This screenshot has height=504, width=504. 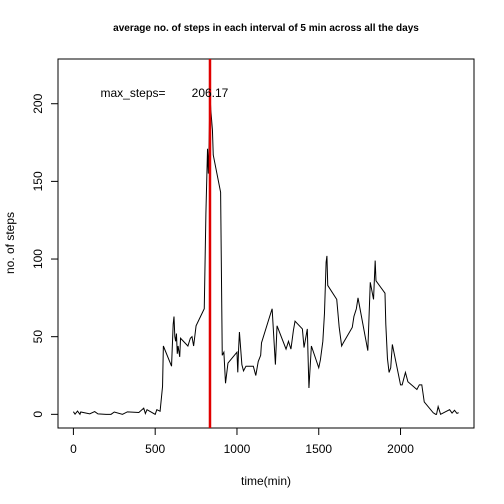 What do you see at coordinates (38, 259) in the screenshot?
I see `y-tick-label: 100` at bounding box center [38, 259].